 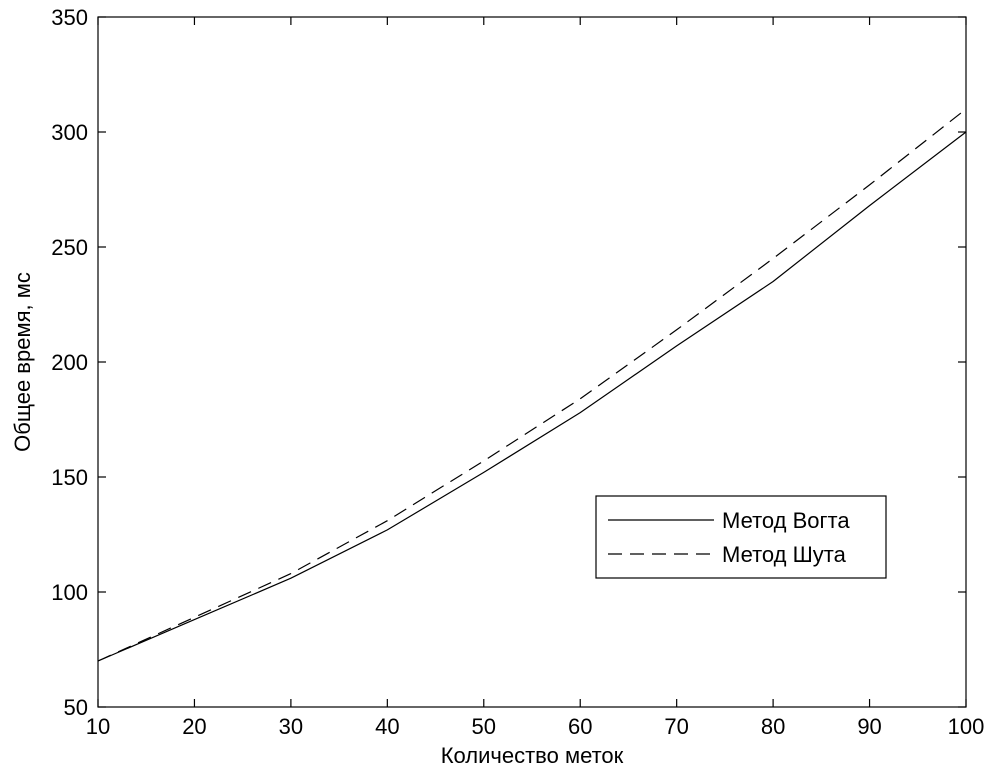 I want to click on x-tick-label-70: 70, so click(x=676, y=726).